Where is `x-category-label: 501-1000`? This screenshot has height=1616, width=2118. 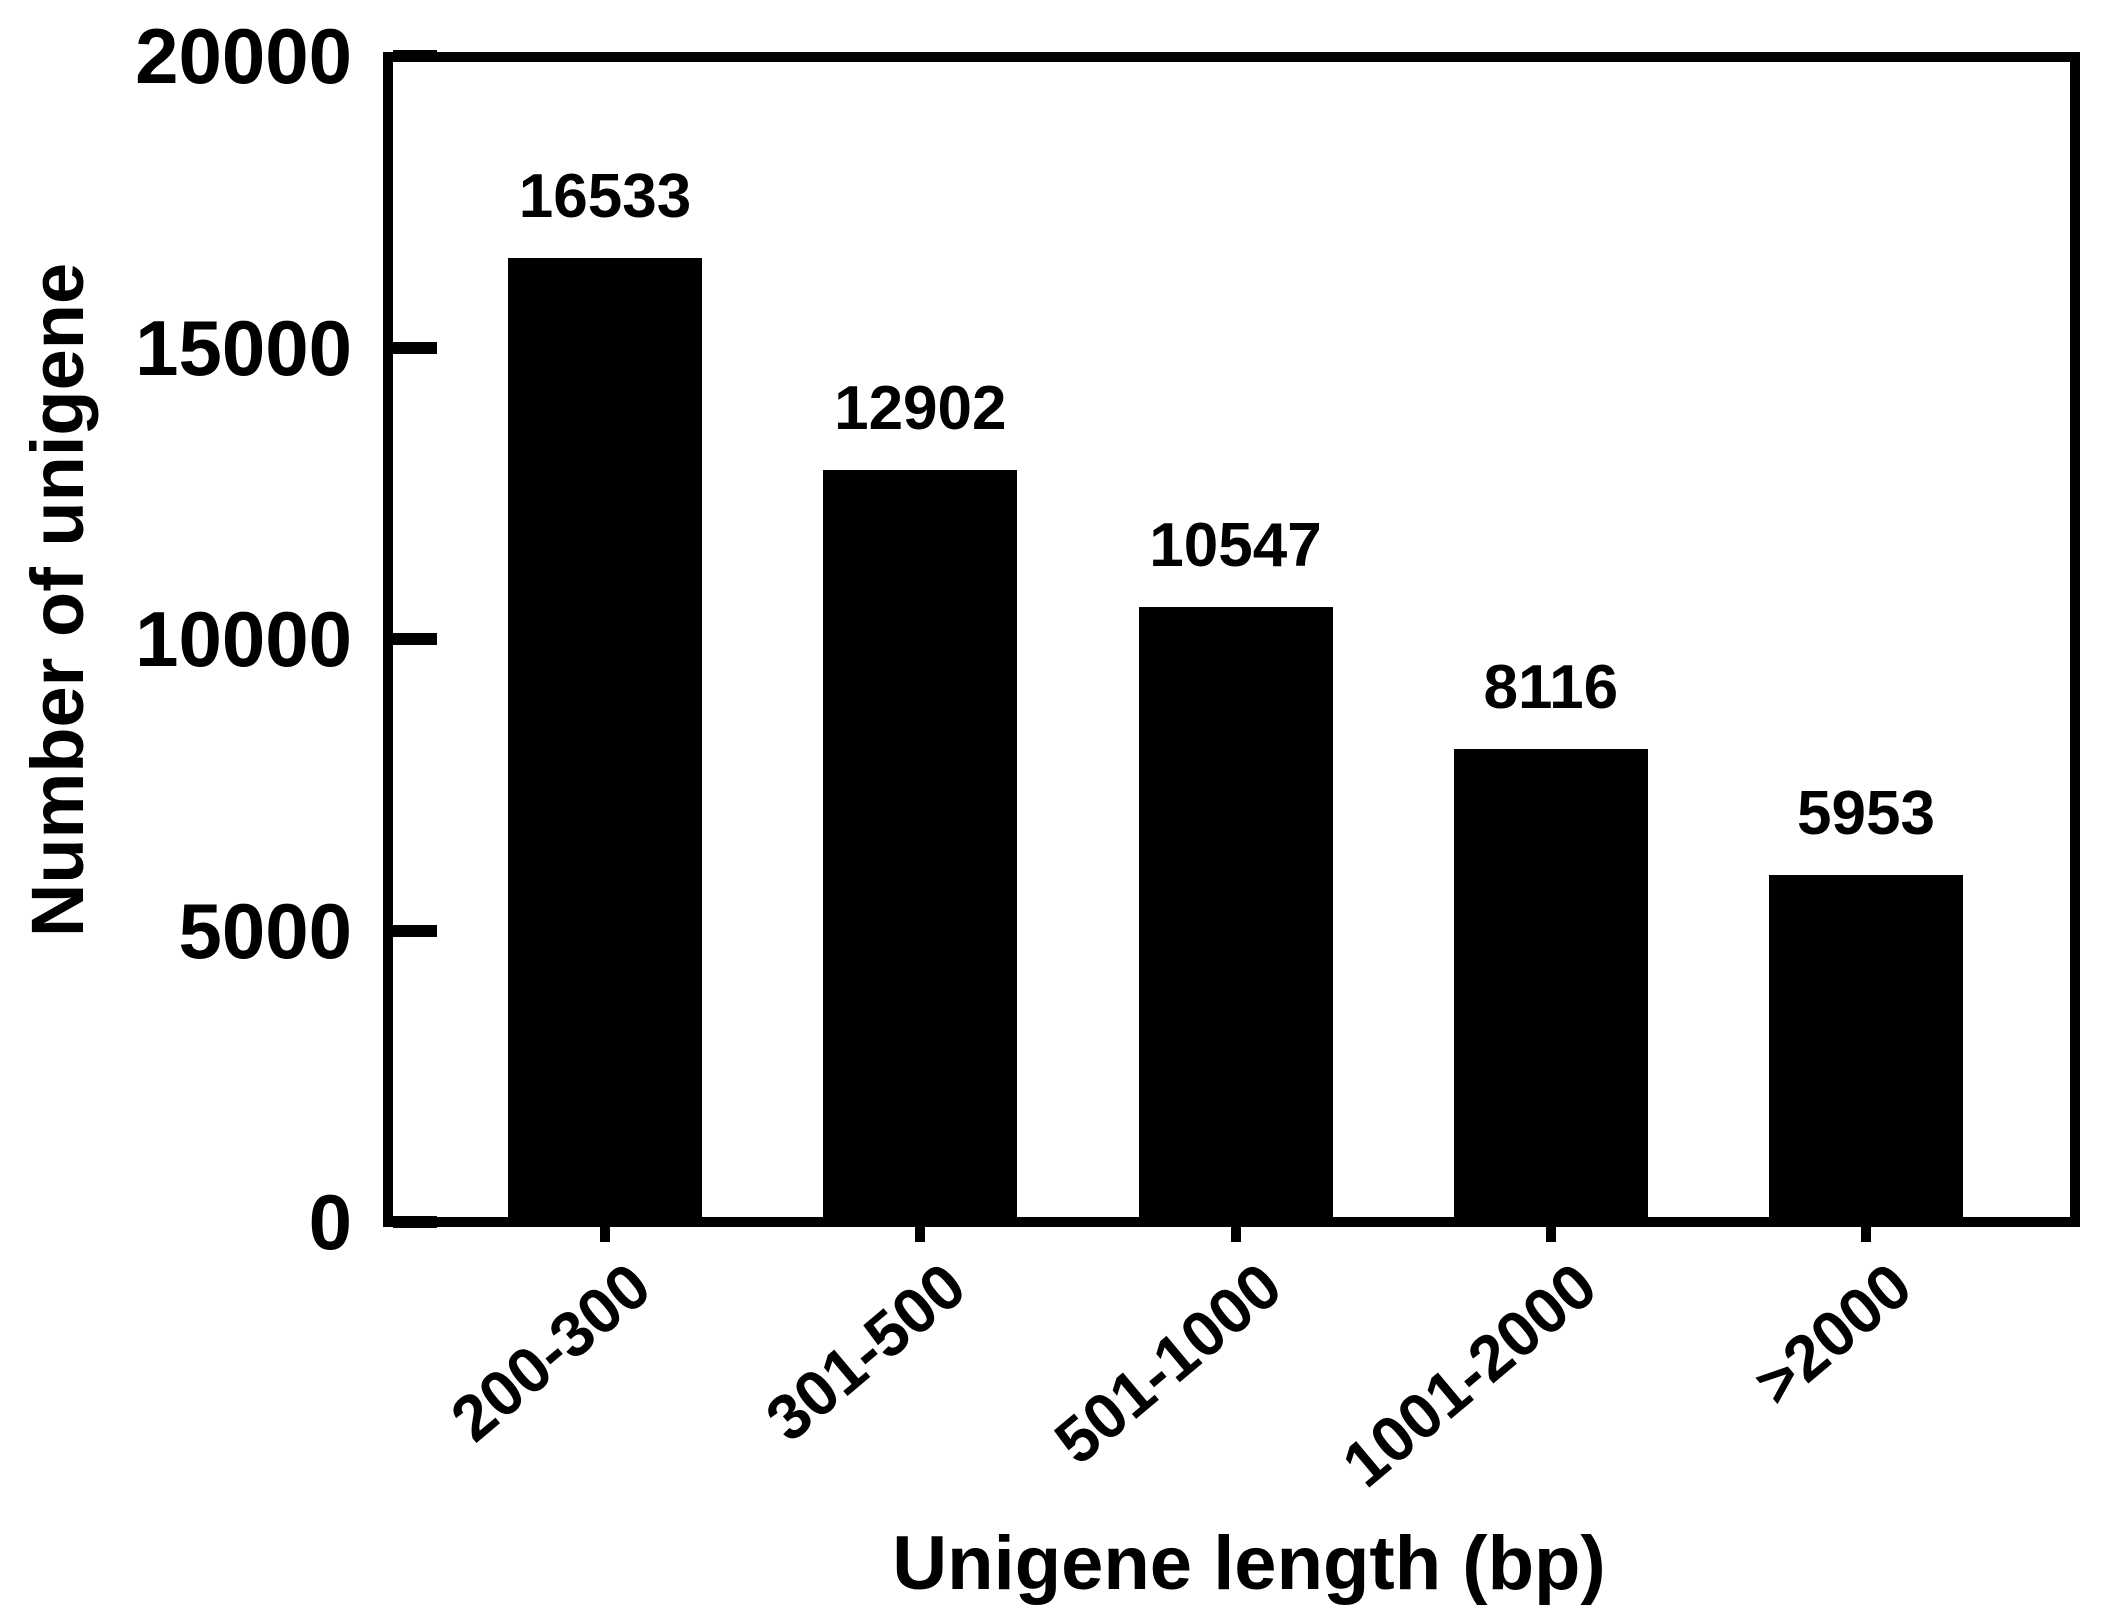
x-category-label: 501-1000 is located at coordinates (1167, 1363).